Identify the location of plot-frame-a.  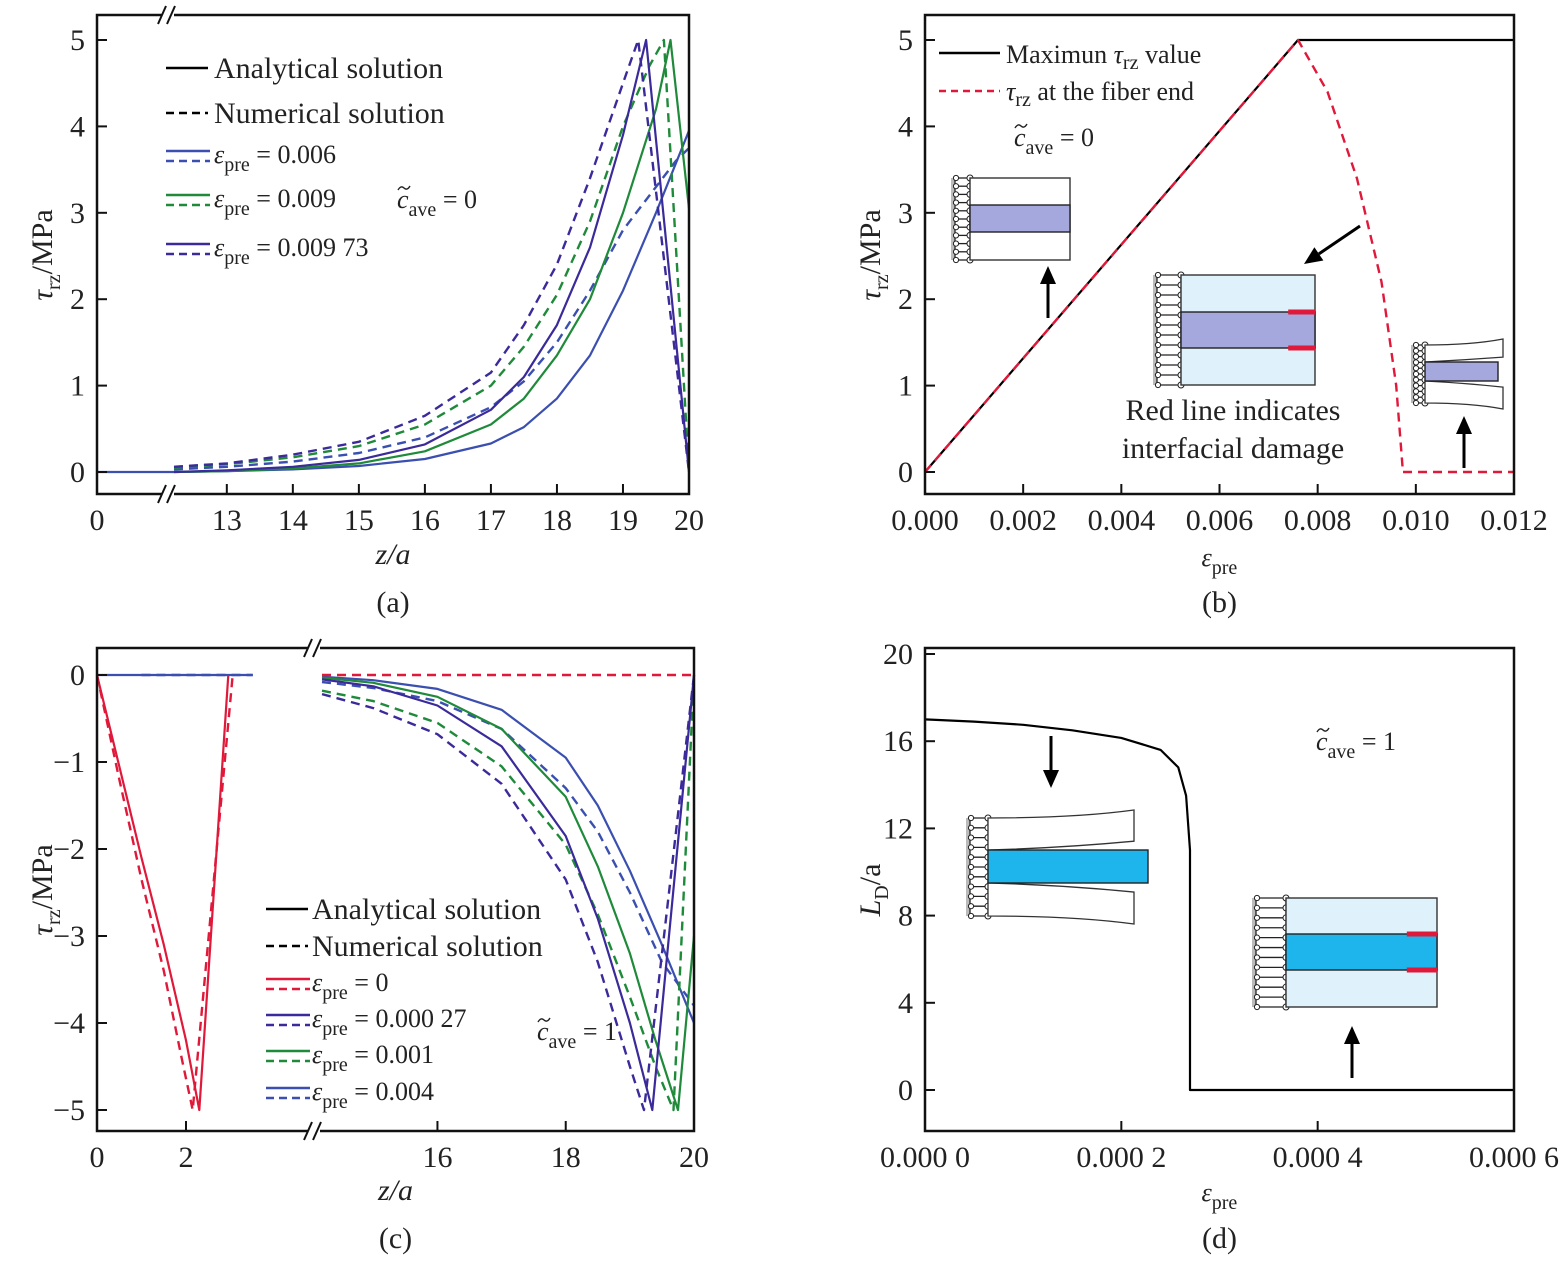
(393, 254).